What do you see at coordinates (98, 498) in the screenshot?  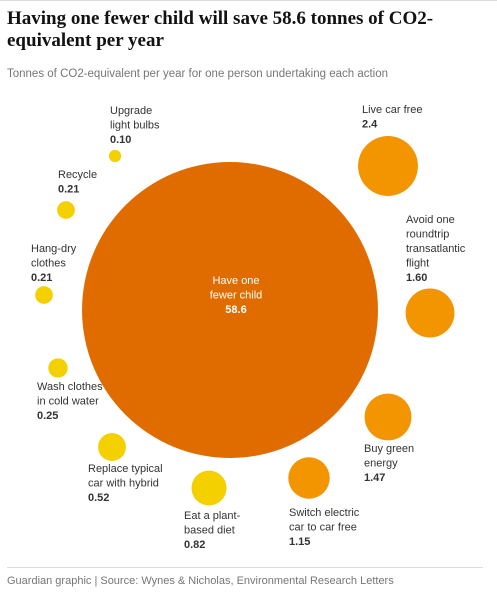 I see `value-label: 0.52` at bounding box center [98, 498].